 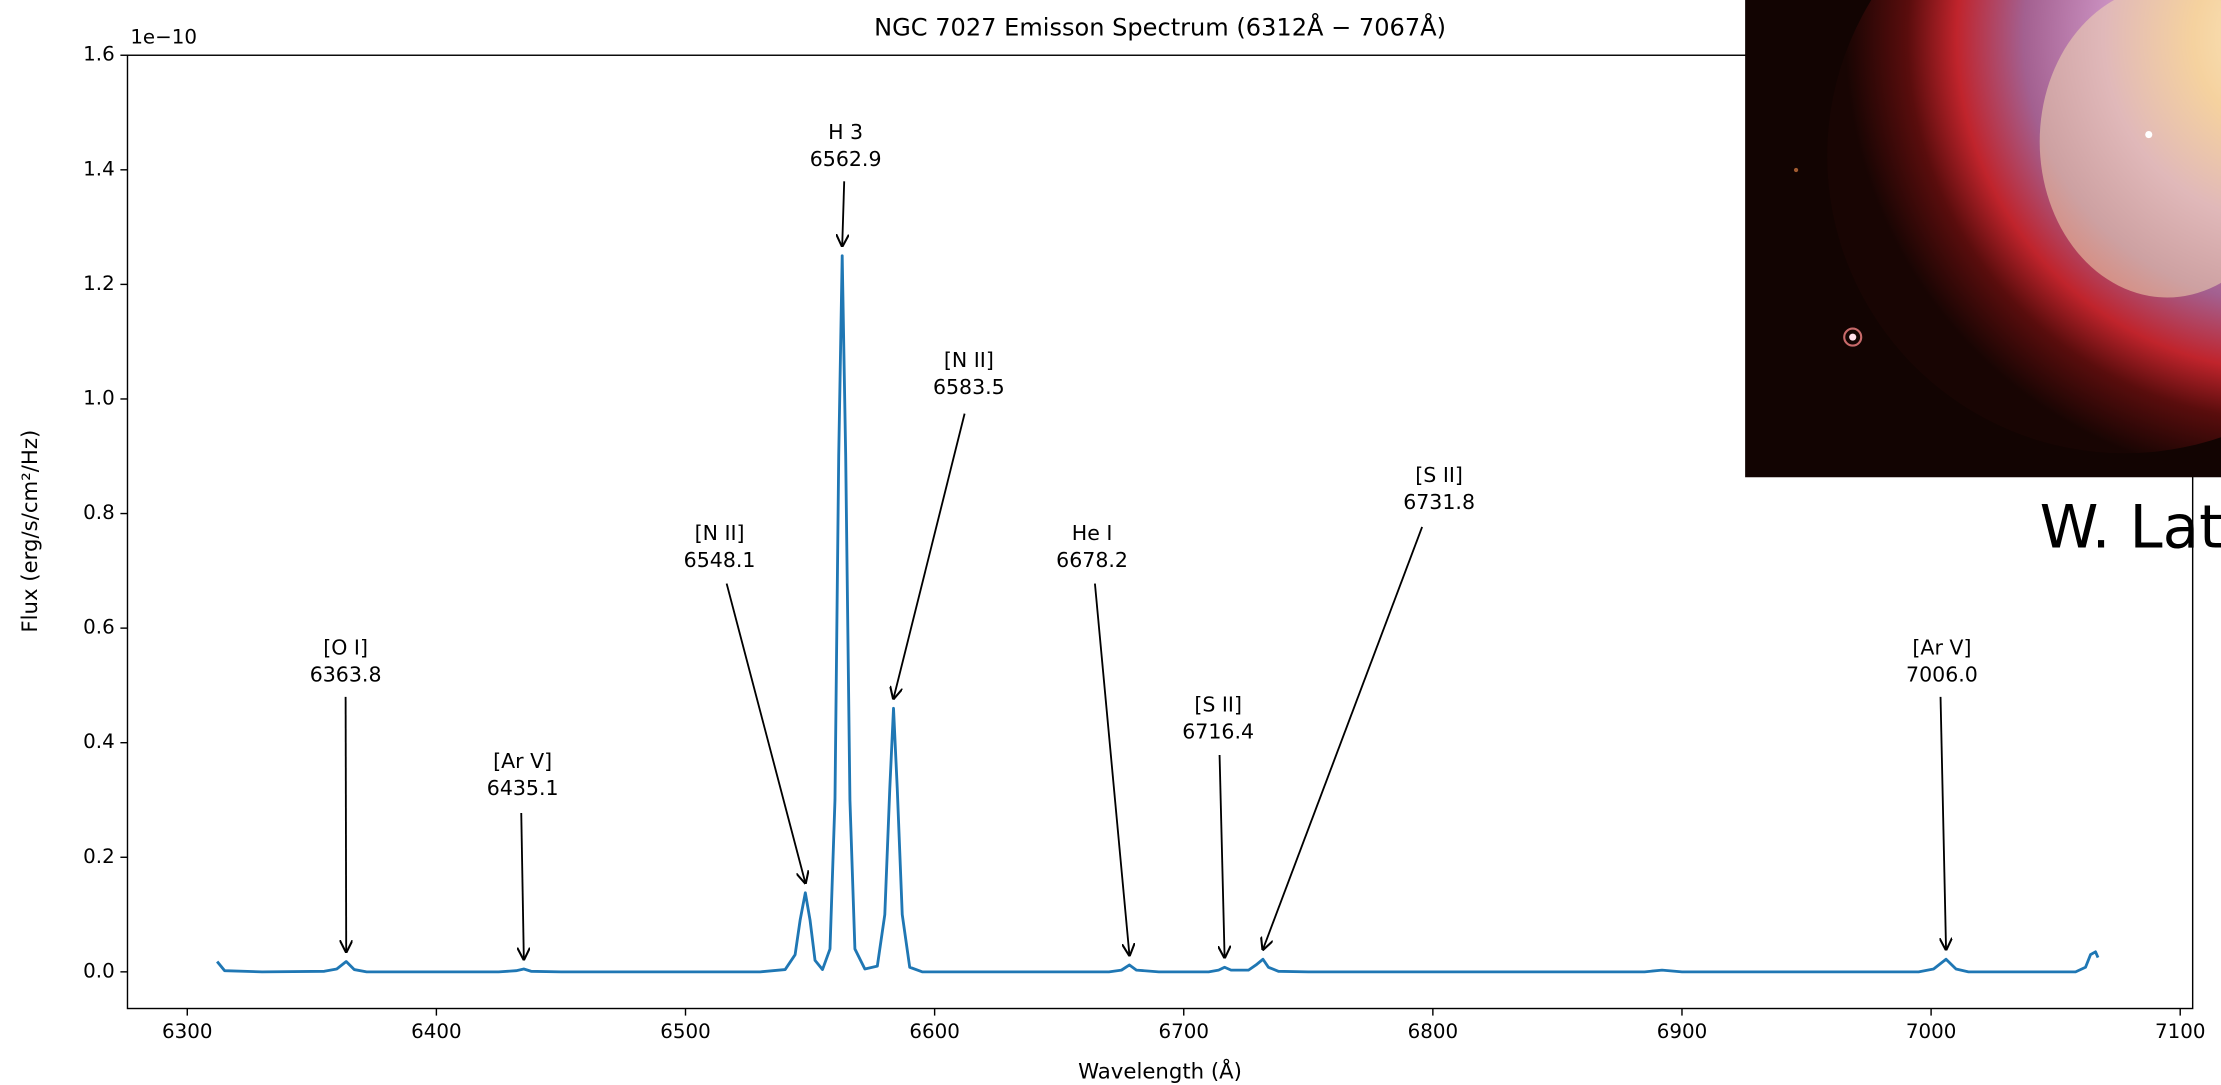 I want to click on annotation-wavelength: 6731.8, so click(x=1439, y=502).